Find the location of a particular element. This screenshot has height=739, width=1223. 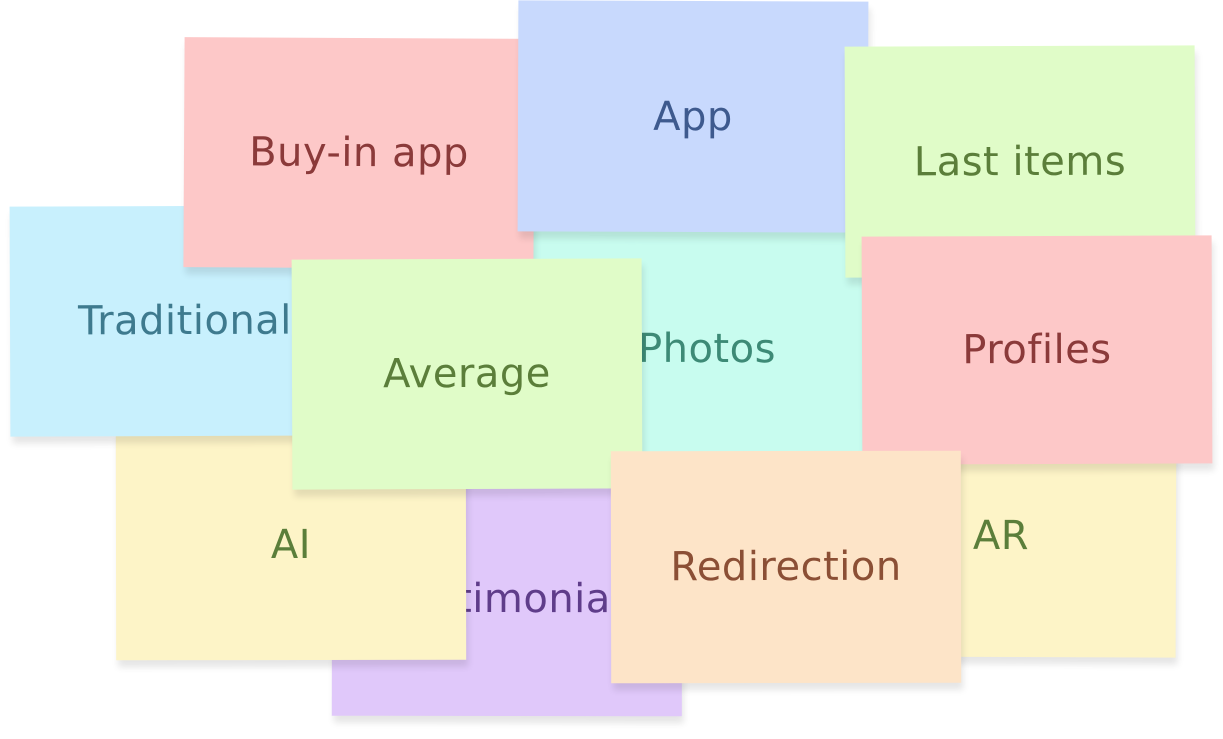

note-label: Redirection is located at coordinates (785, 567).